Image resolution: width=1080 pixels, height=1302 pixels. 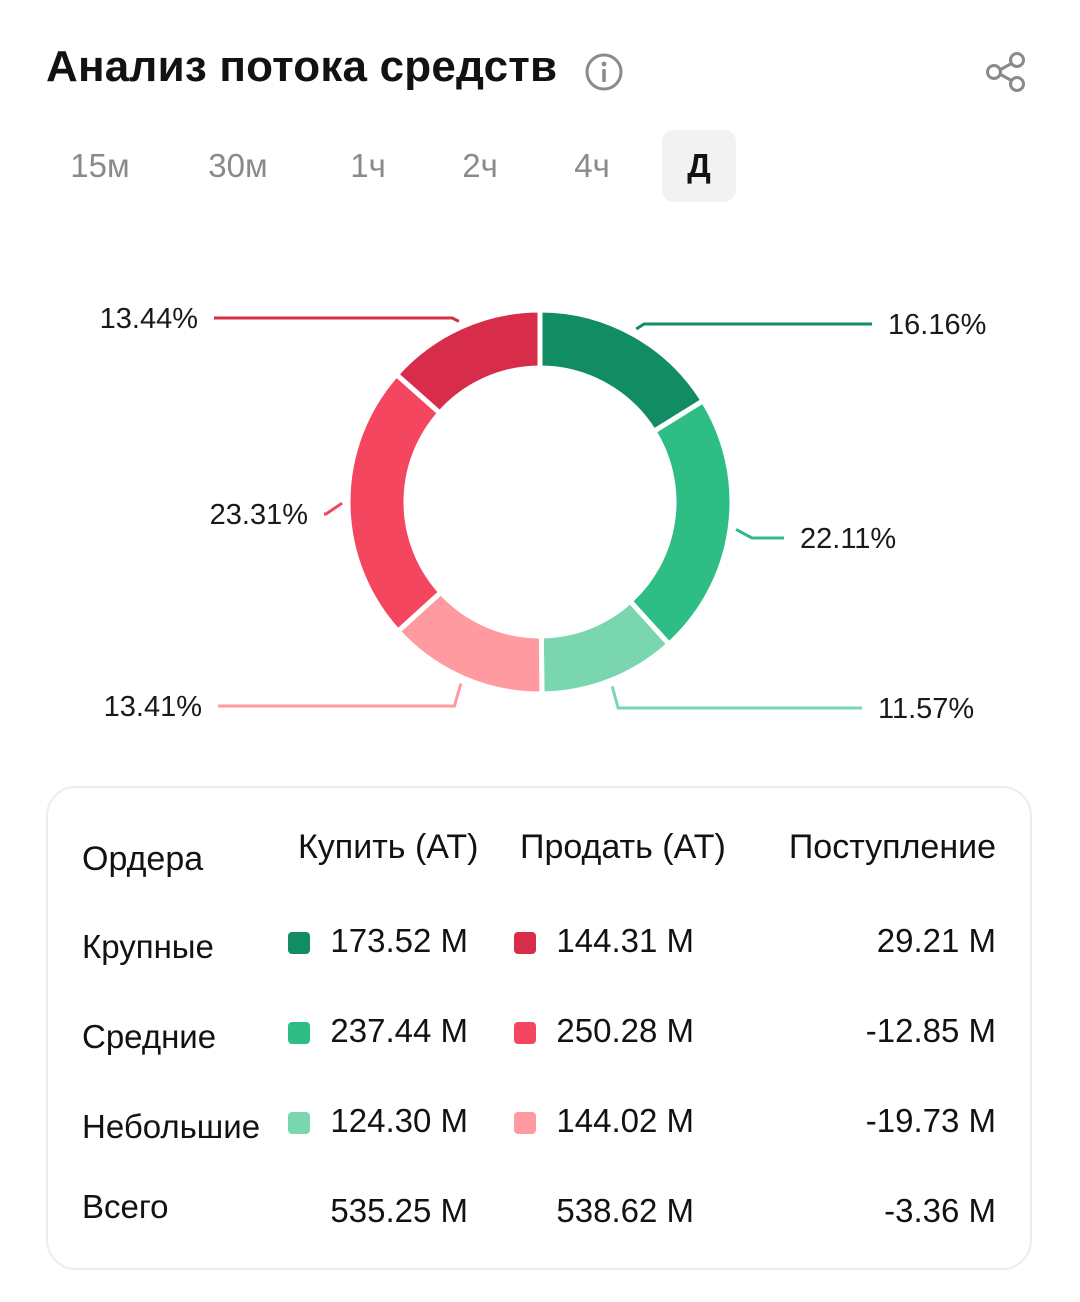 I want to click on row-label-large: Крупные, so click(x=148, y=946).